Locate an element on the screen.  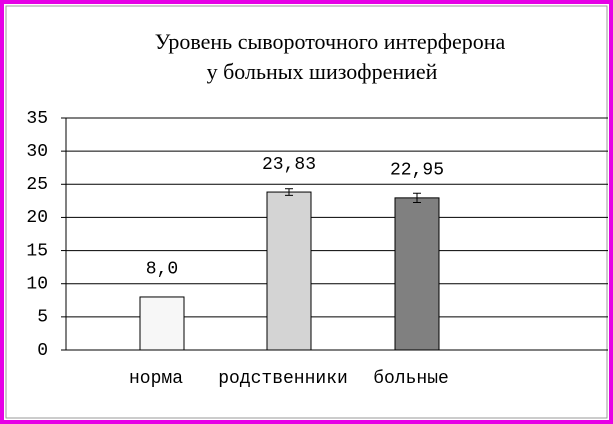
x-tick-label: норма is located at coordinates (156, 379).